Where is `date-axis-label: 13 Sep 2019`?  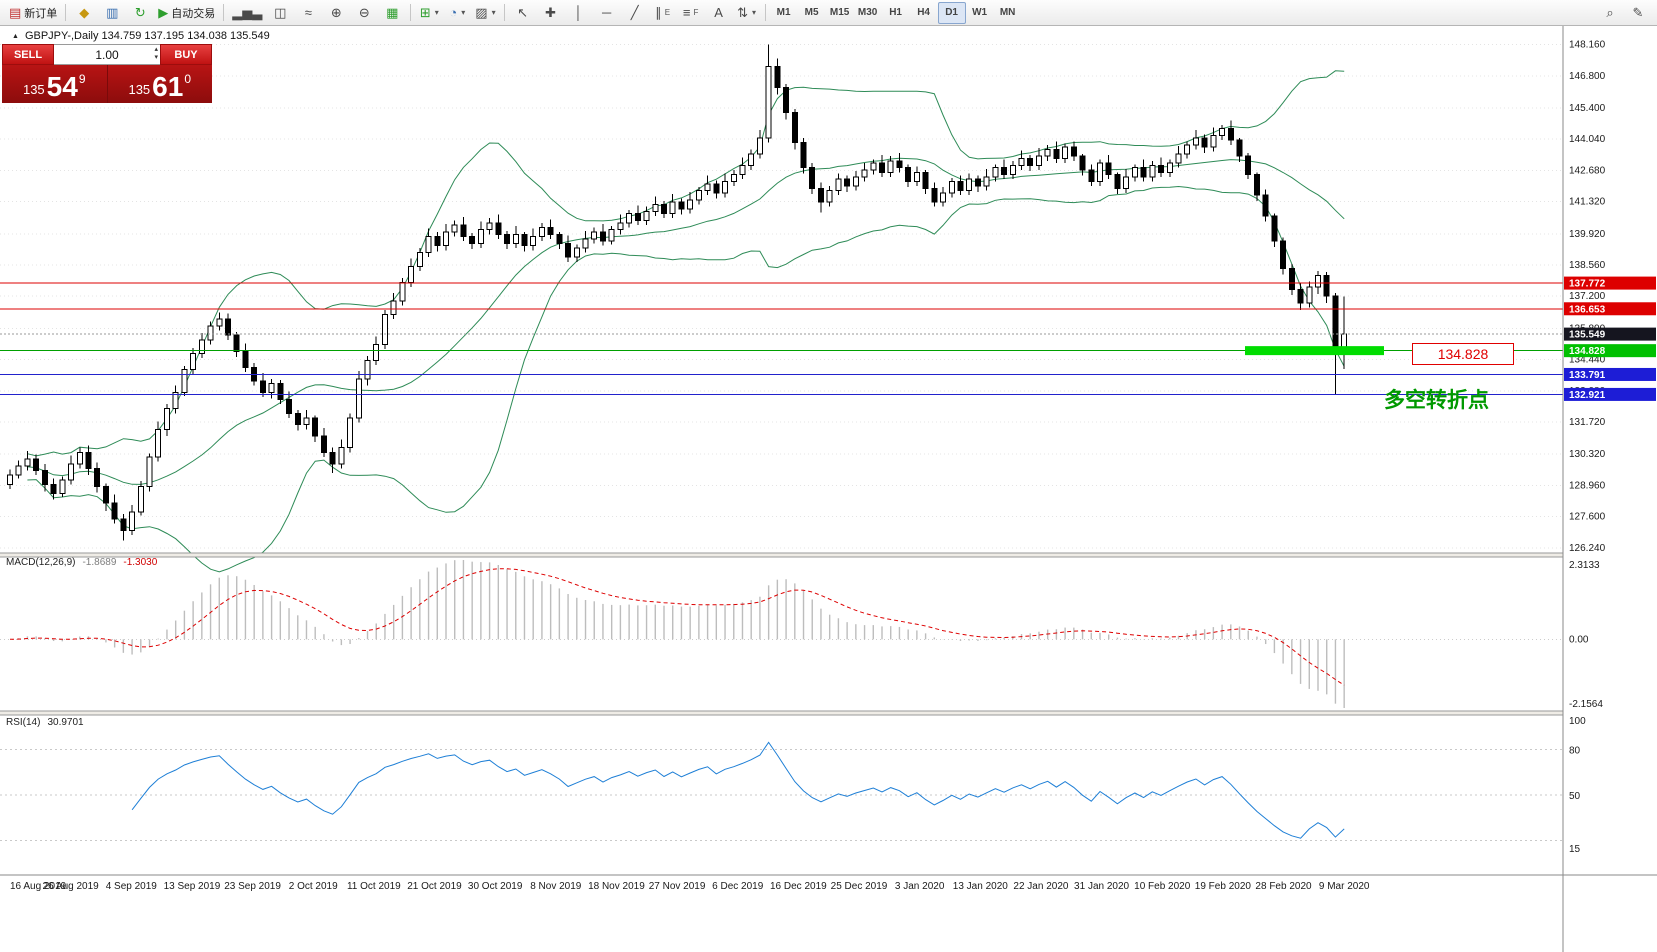 date-axis-label: 13 Sep 2019 is located at coordinates (192, 886).